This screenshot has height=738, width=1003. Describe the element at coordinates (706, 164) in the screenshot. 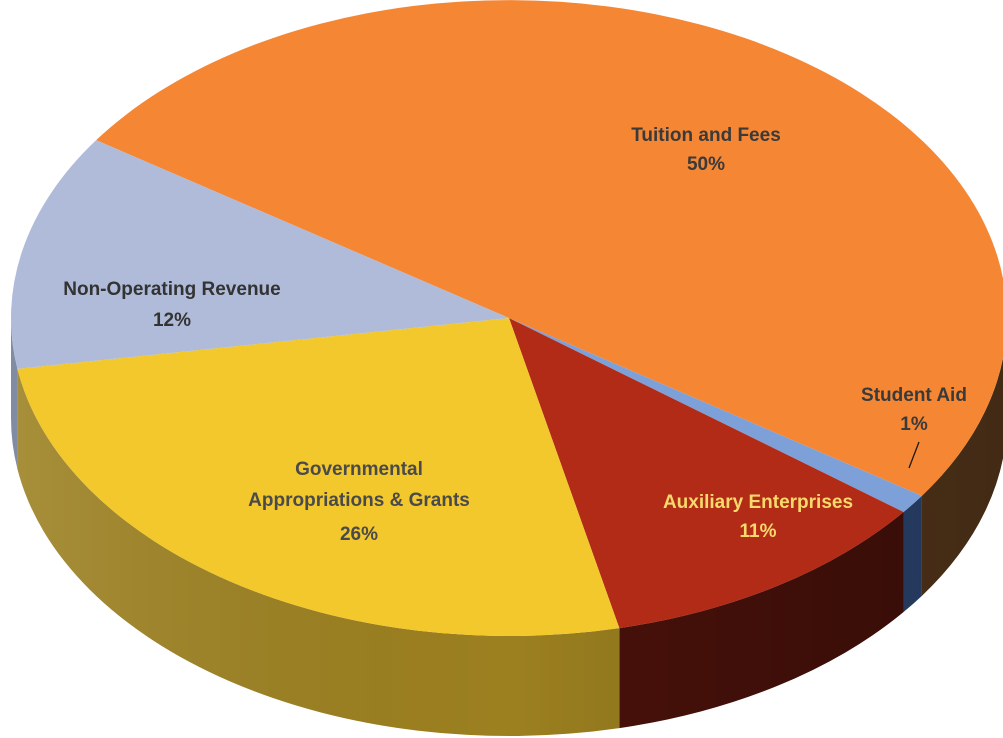

I see `label-tuition-value: 50%` at that location.